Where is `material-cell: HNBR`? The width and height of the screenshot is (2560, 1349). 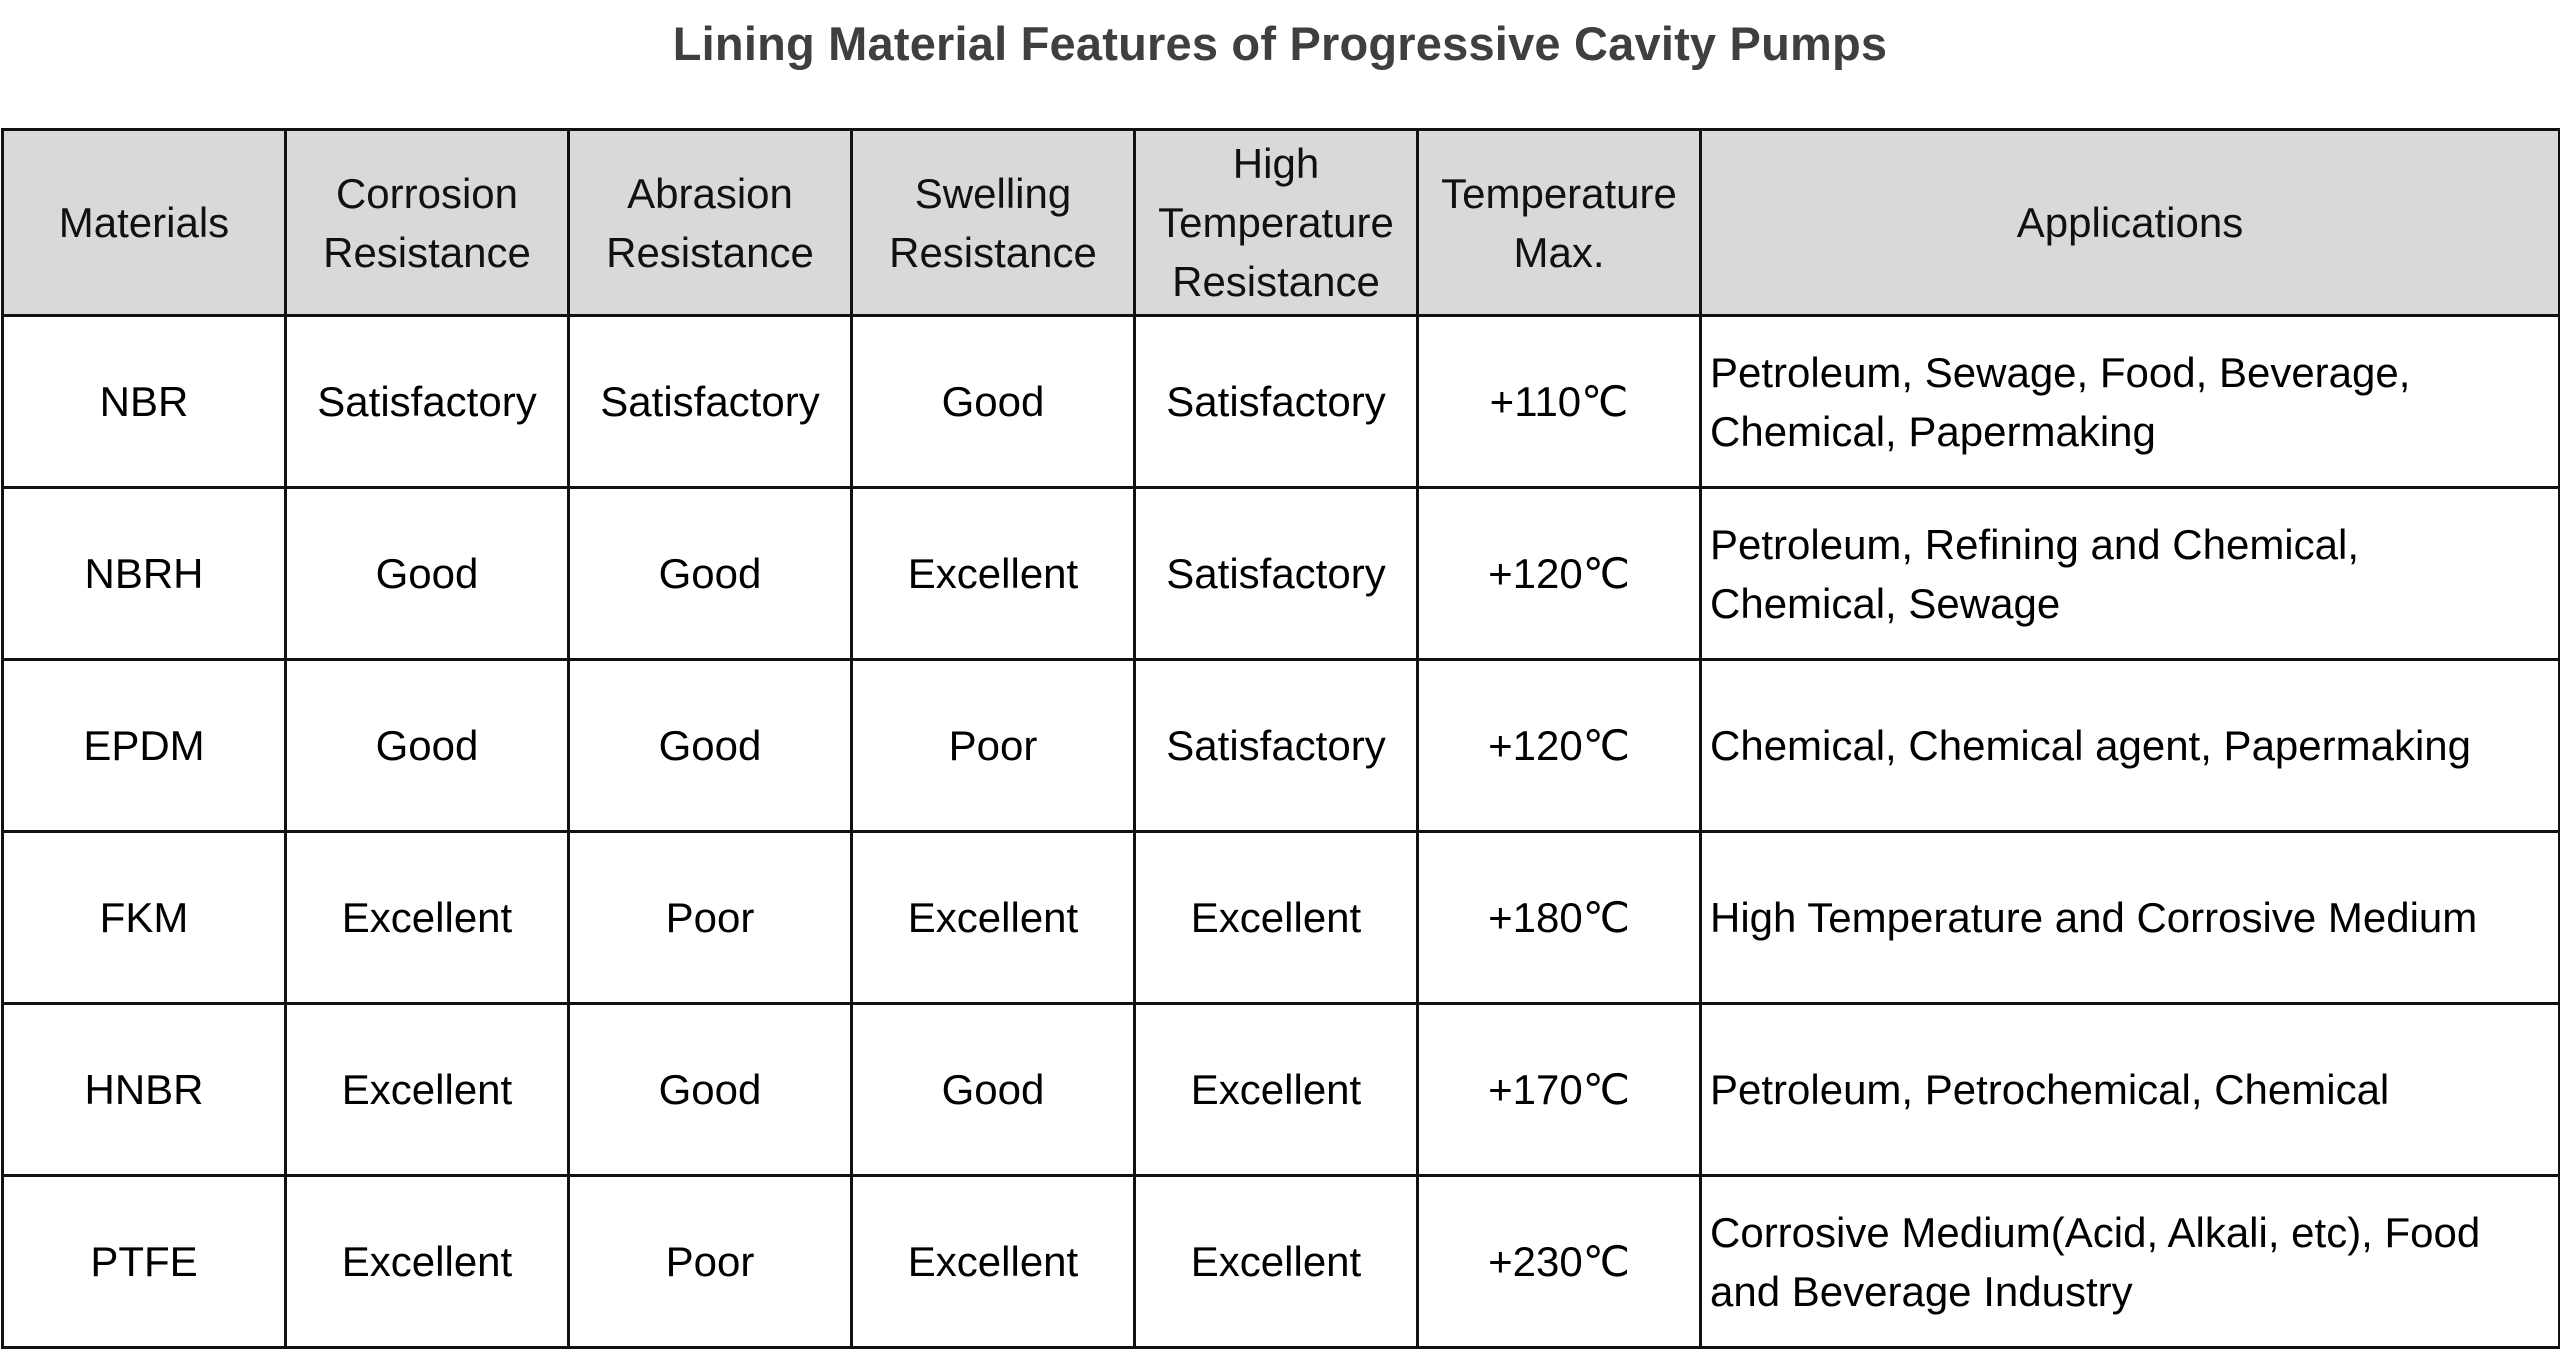
material-cell: HNBR is located at coordinates (144, 1089).